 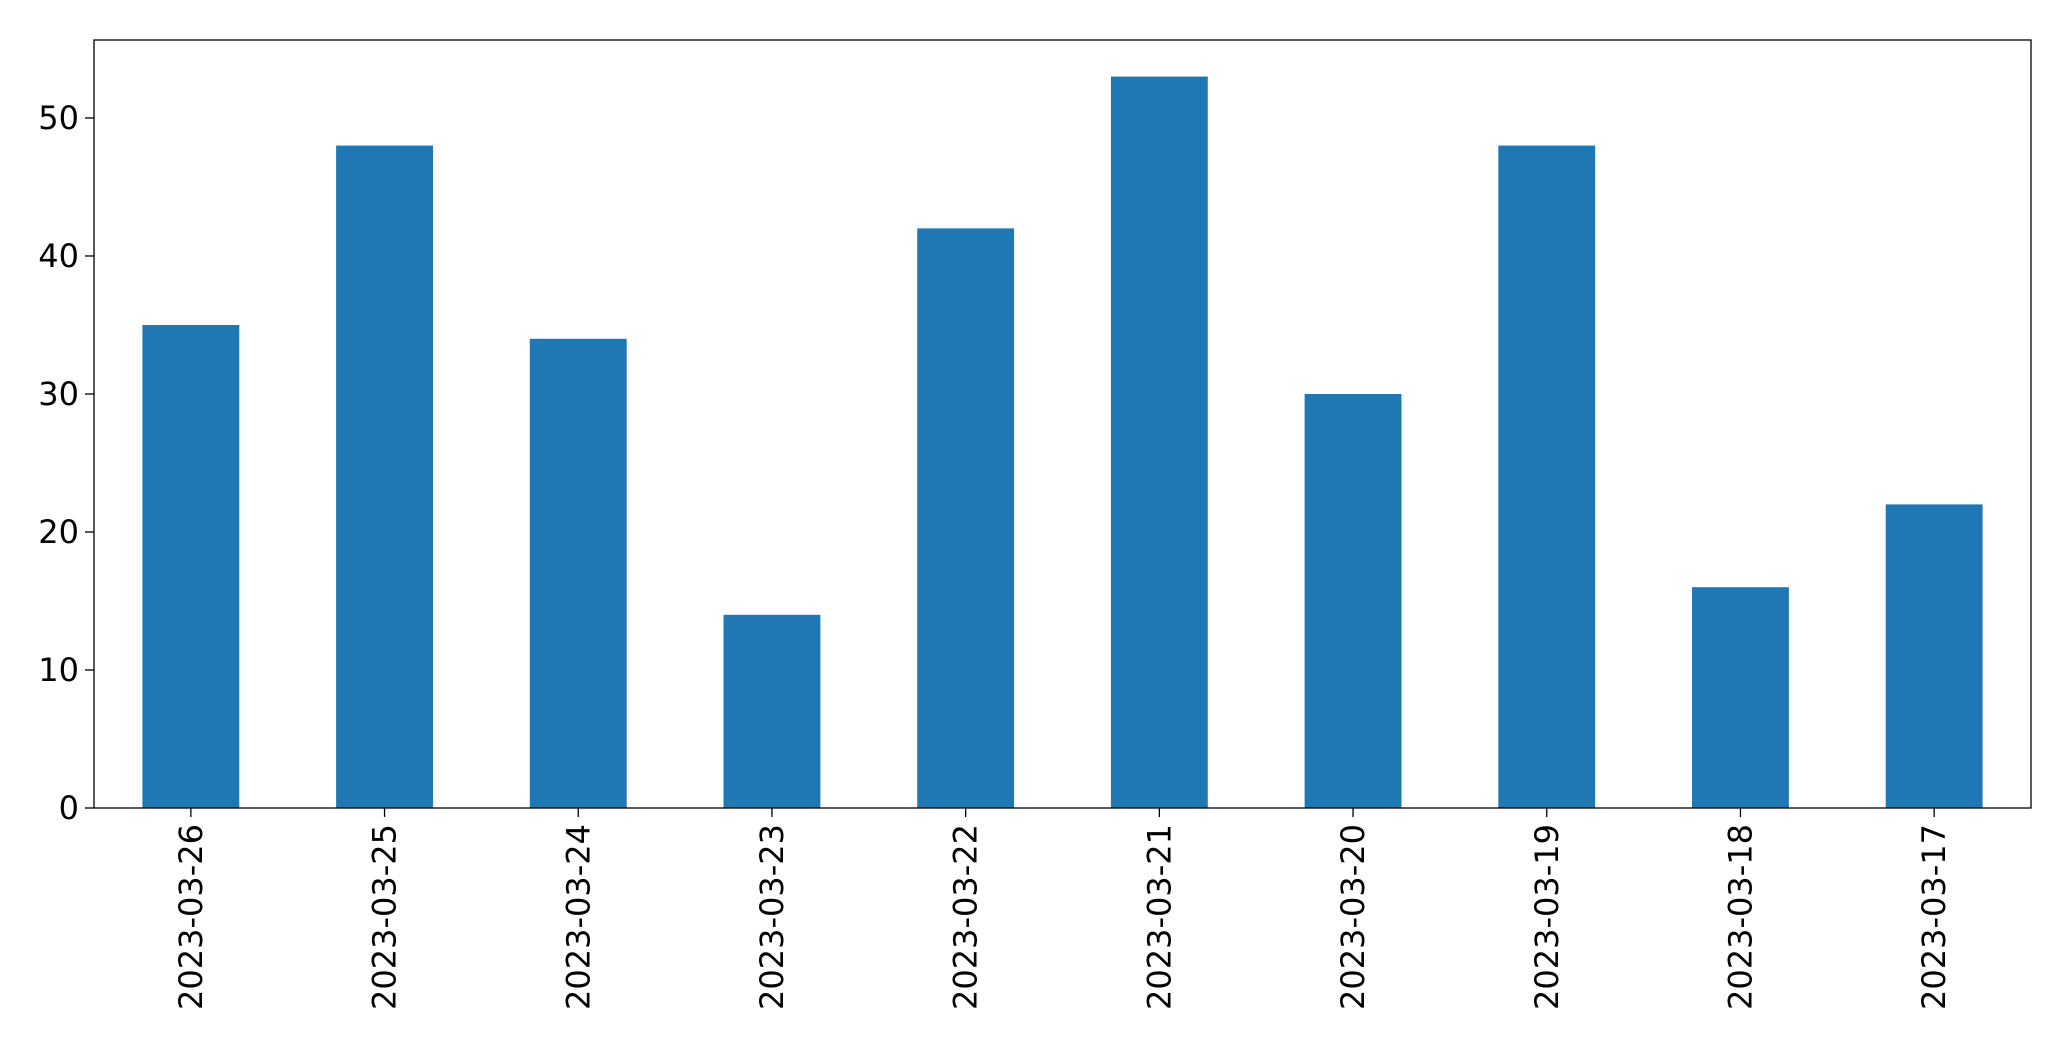 What do you see at coordinates (191, 917) in the screenshot?
I see `x-tick-label: 2023-03-26` at bounding box center [191, 917].